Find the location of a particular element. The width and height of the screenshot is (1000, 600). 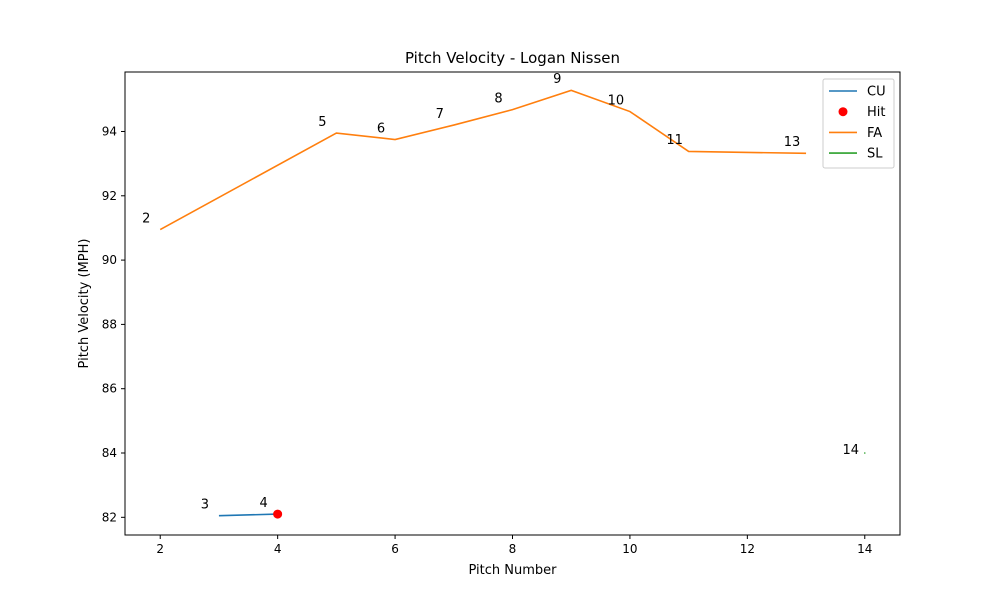

pitch-number-label: 5 is located at coordinates (322, 122).